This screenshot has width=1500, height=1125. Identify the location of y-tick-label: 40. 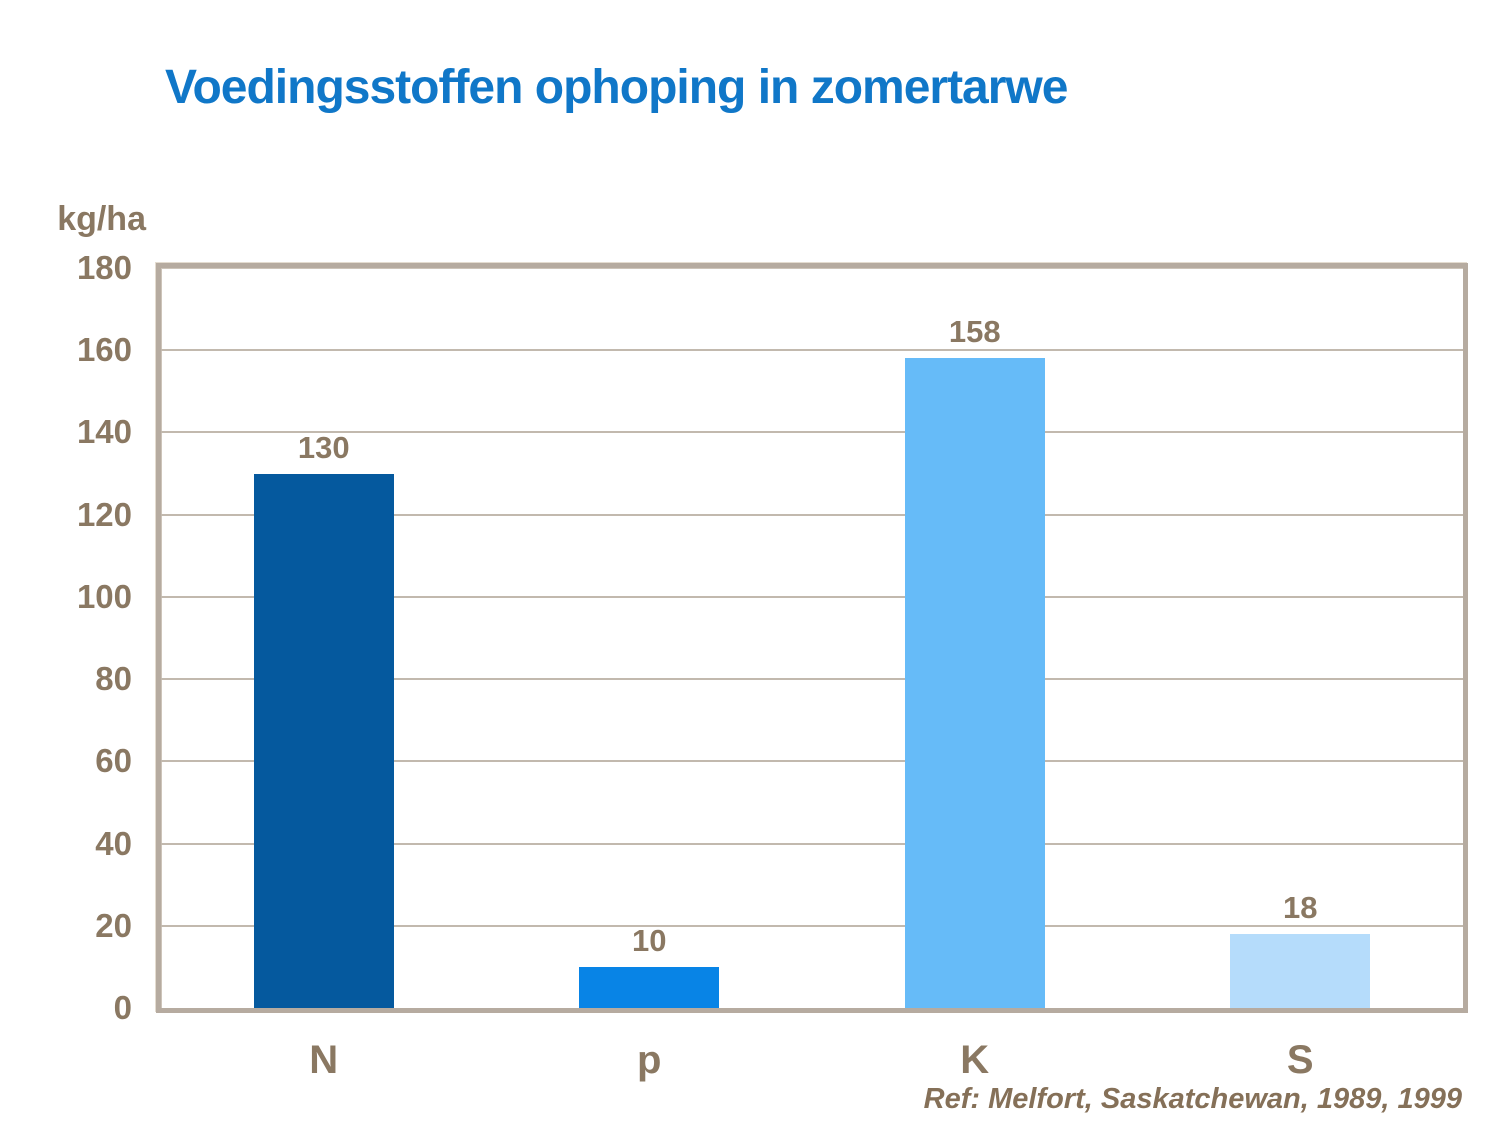
(113, 843).